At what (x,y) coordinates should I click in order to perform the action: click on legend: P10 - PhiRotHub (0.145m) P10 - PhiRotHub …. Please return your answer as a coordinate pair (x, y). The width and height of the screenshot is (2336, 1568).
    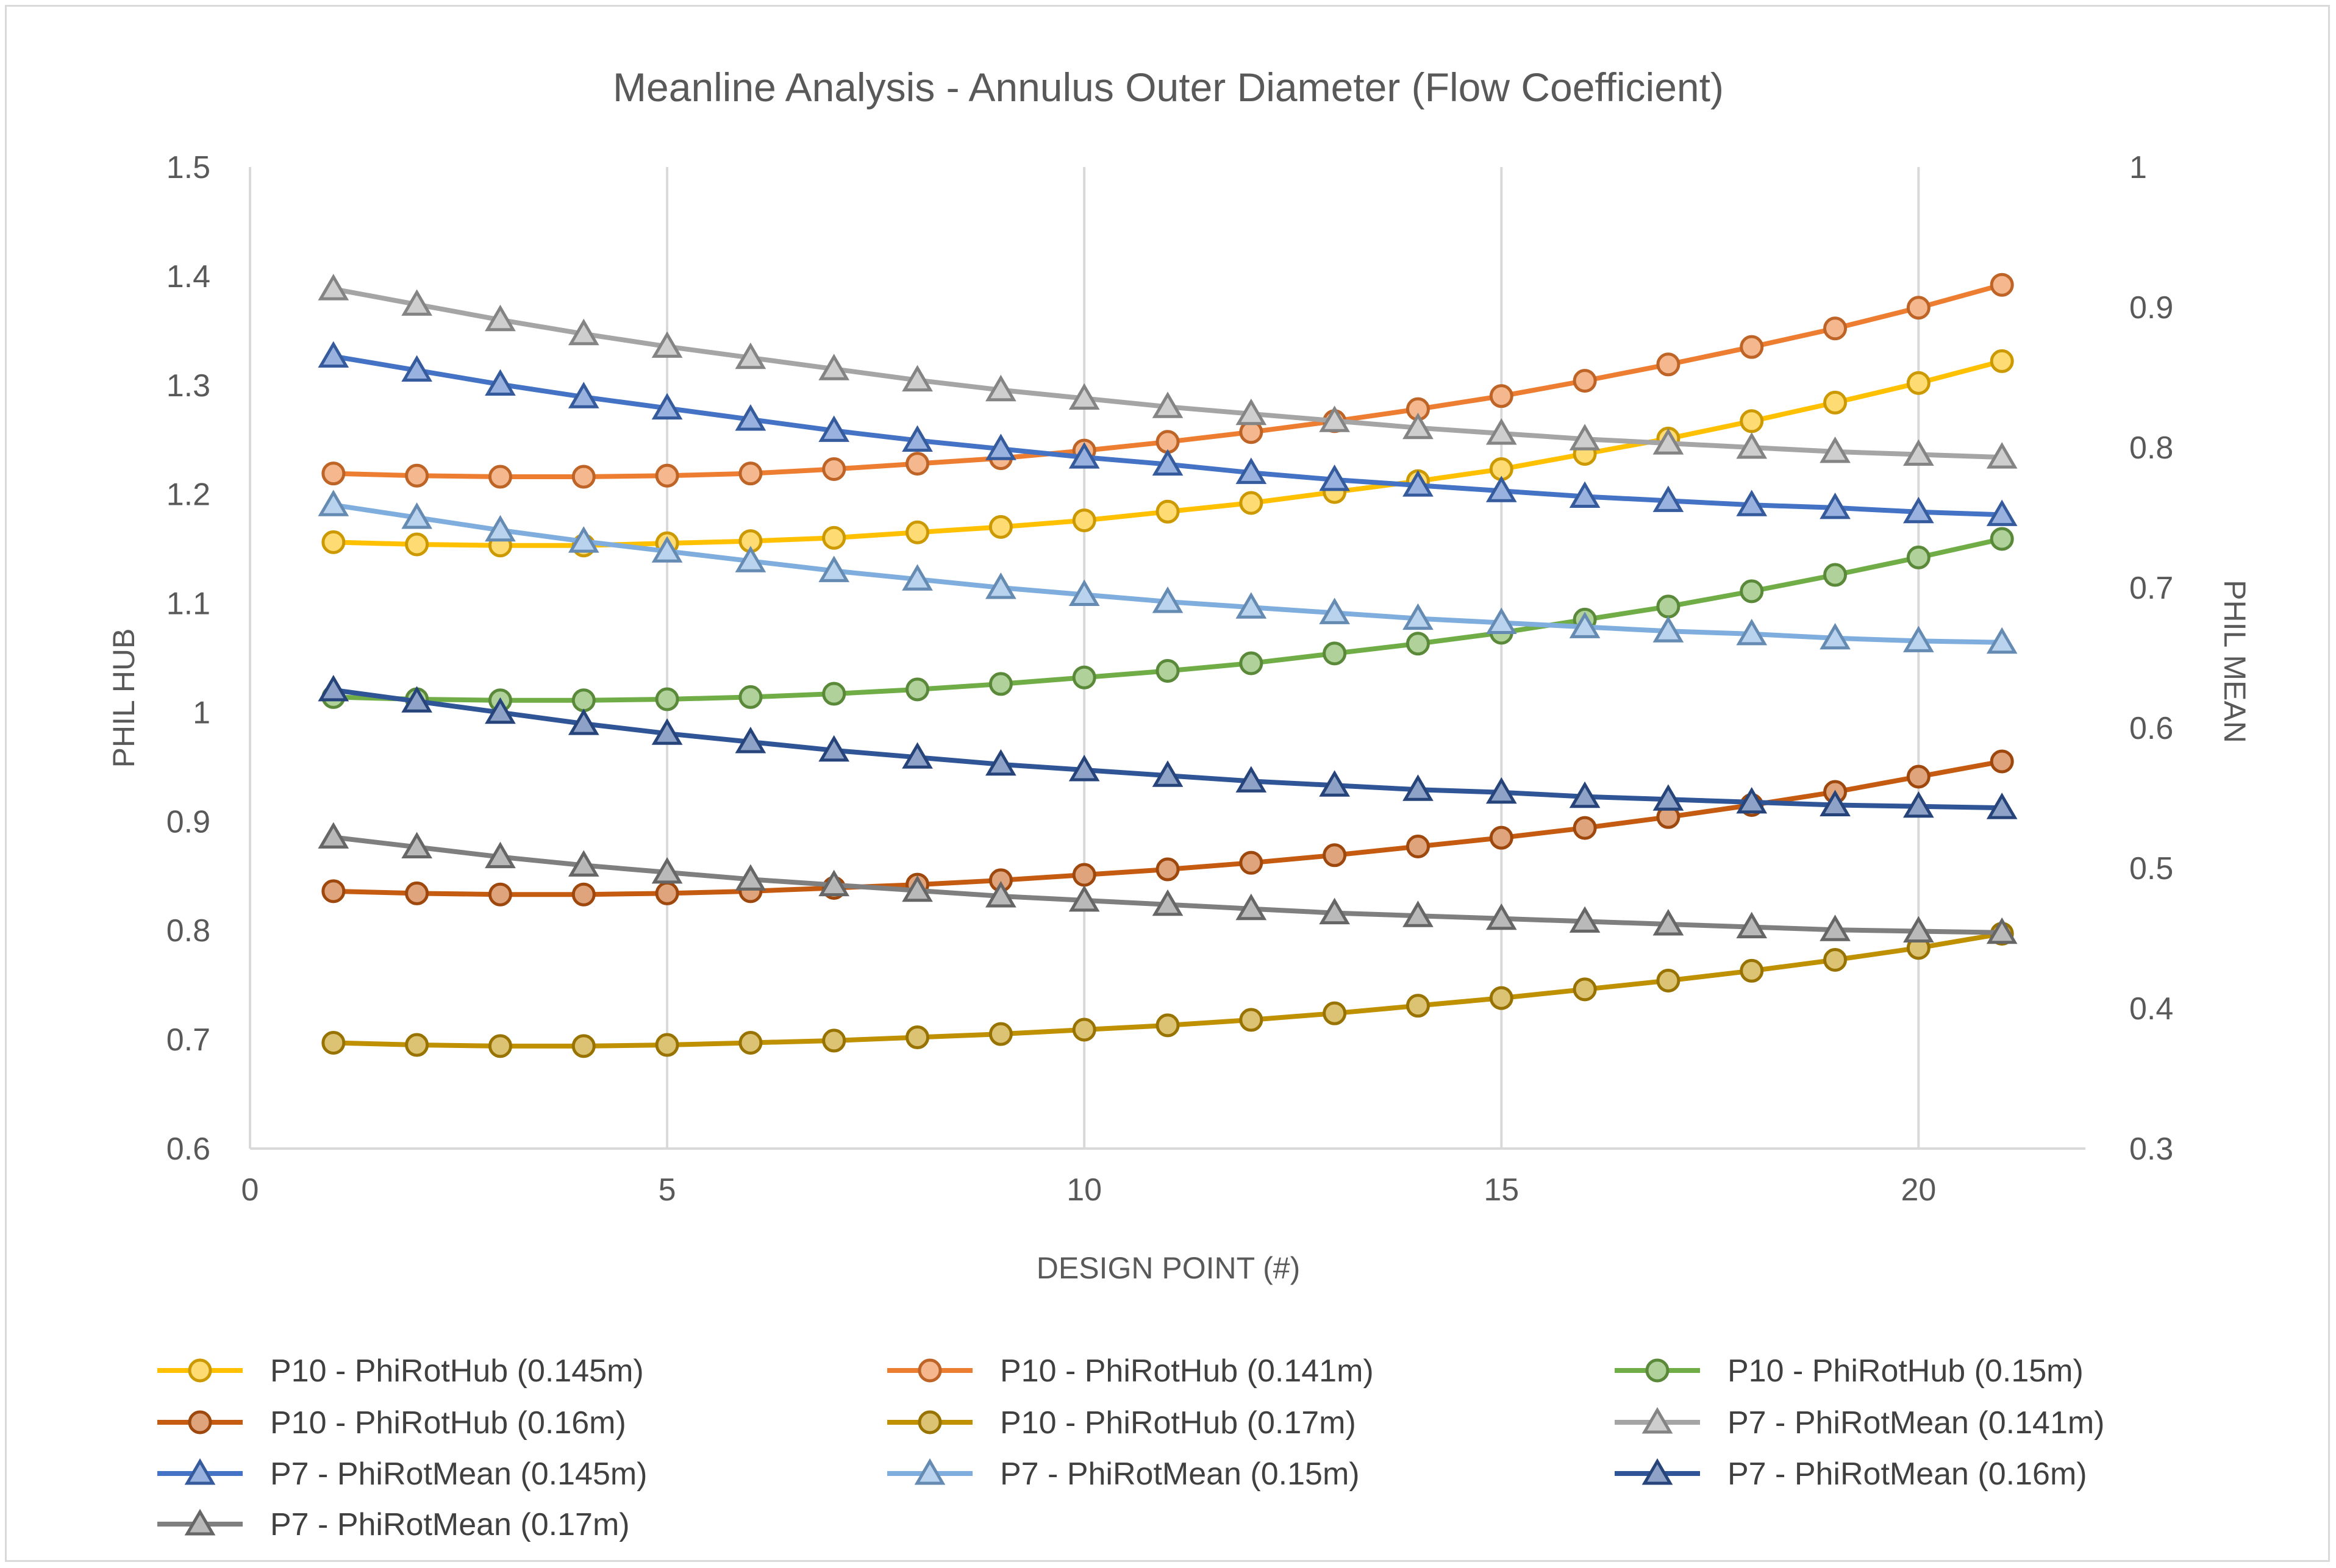
    Looking at the image, I should click on (1131, 1447).